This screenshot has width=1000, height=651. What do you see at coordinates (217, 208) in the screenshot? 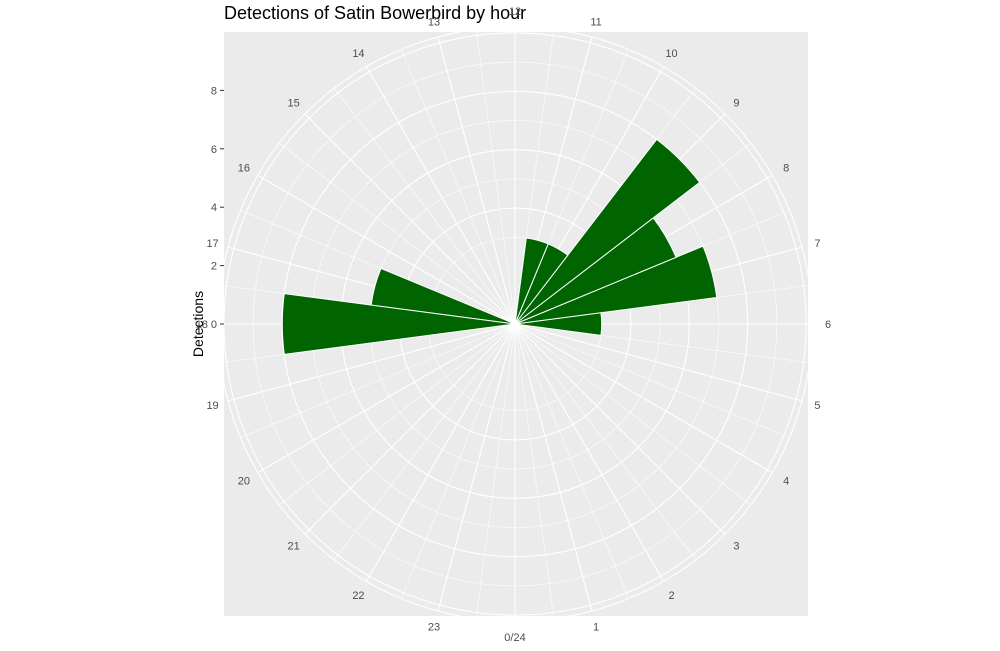
I see `y-axis: 0 2 4 6 8` at bounding box center [217, 208].